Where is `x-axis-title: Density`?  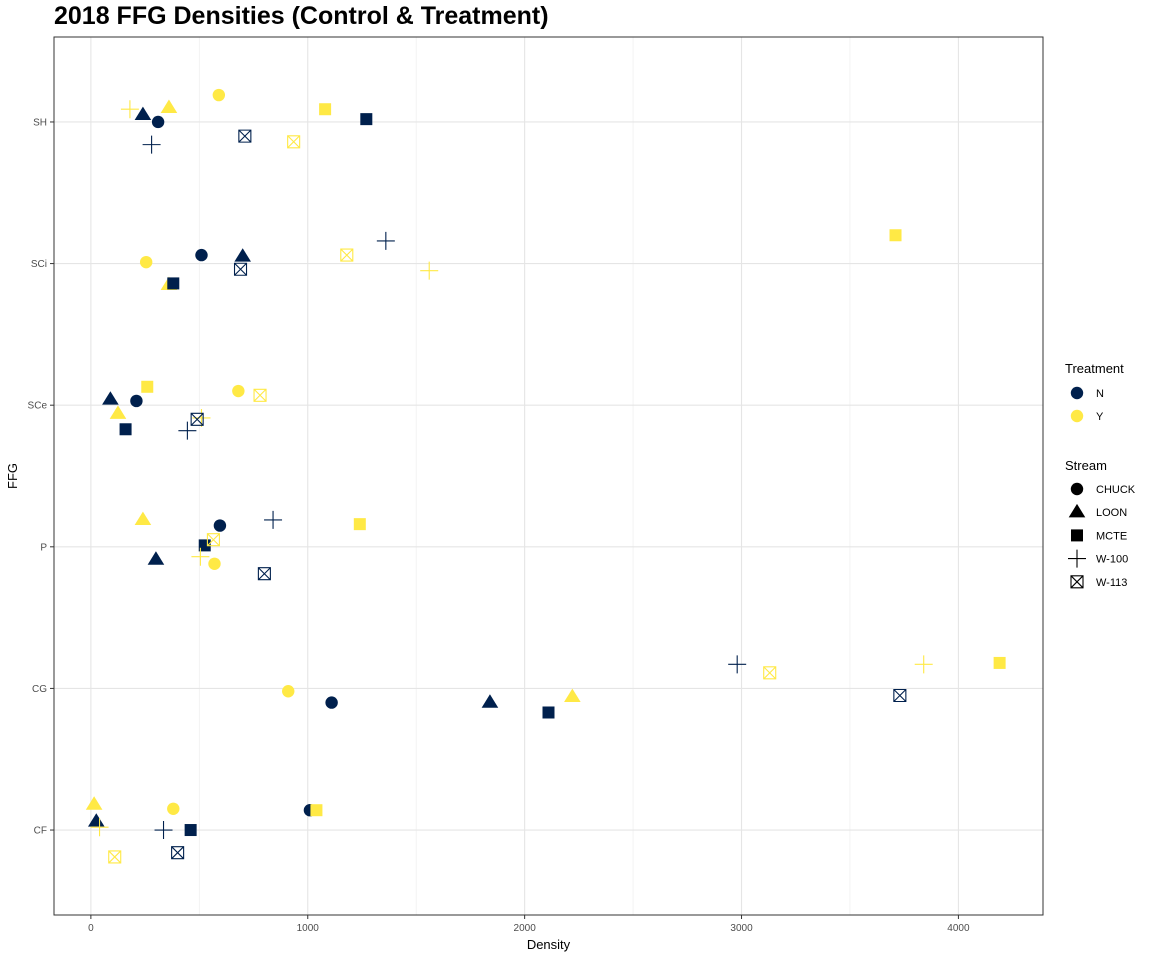
x-axis-title: Density is located at coordinates (549, 944).